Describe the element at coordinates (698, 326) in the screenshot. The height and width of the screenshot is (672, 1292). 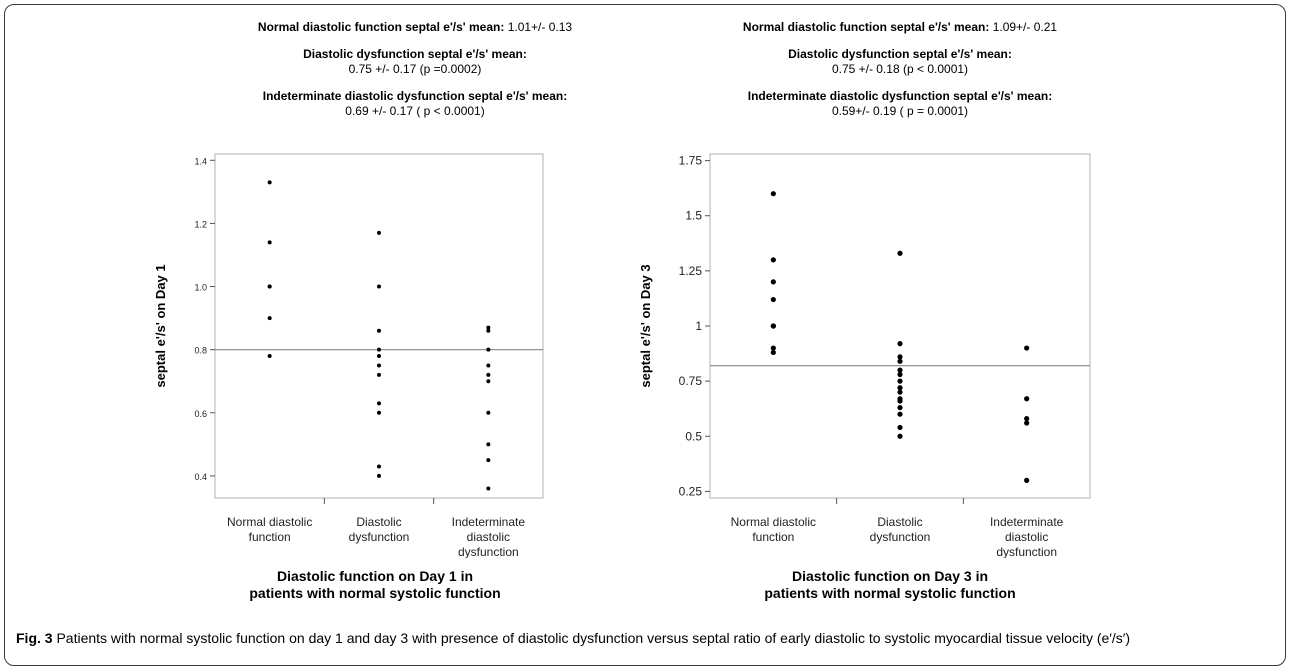
I see `y-tick-label: 1` at that location.